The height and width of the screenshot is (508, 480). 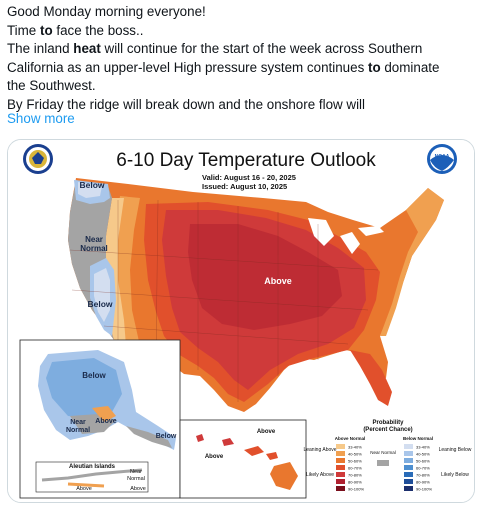 I want to click on text-span: Time, so click(x=23, y=30).